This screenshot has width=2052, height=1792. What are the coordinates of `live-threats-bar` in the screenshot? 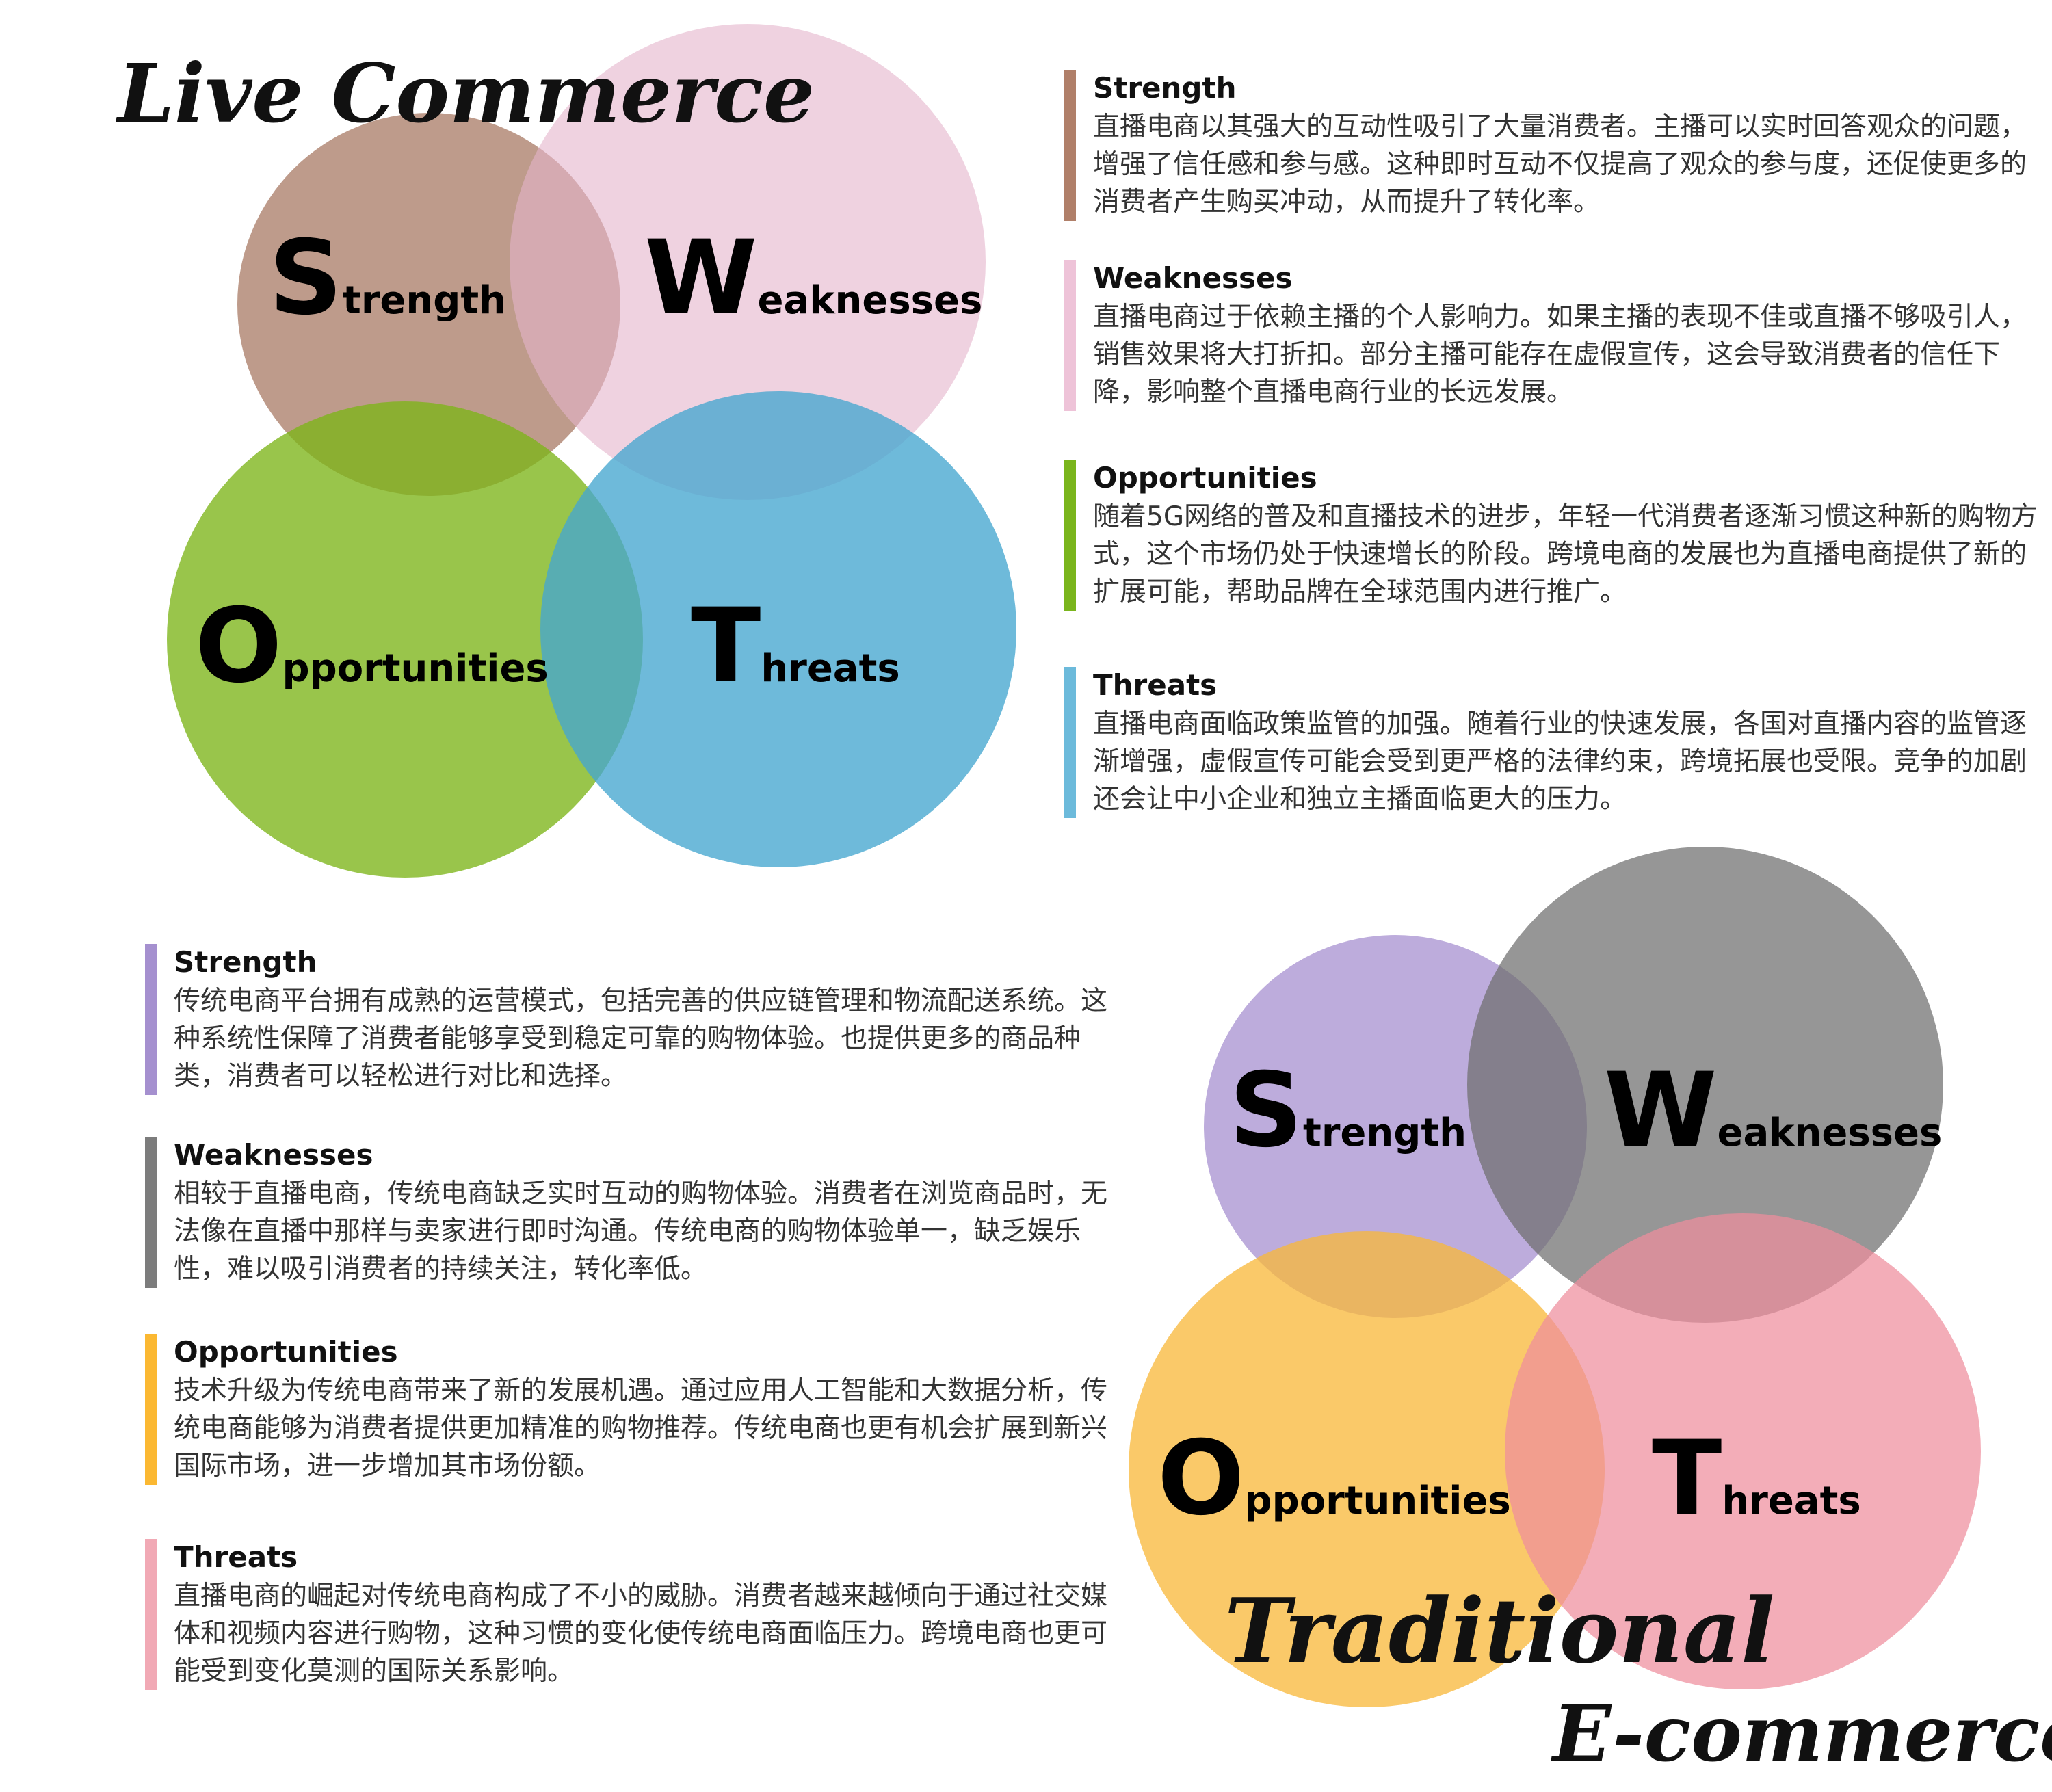 It's located at (1070, 742).